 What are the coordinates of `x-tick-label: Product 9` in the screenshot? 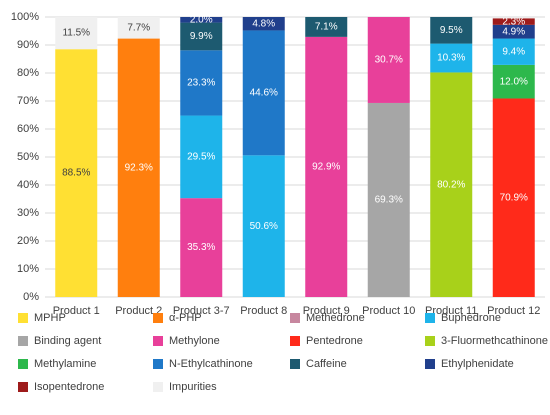 It's located at (326, 311).